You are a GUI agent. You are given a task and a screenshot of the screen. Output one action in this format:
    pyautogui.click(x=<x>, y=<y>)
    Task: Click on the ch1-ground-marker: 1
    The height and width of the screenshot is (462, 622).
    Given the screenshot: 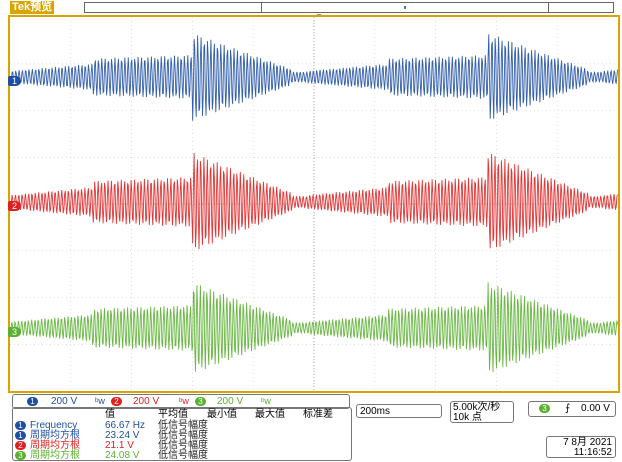 What is the action you would take?
    pyautogui.click(x=14, y=81)
    